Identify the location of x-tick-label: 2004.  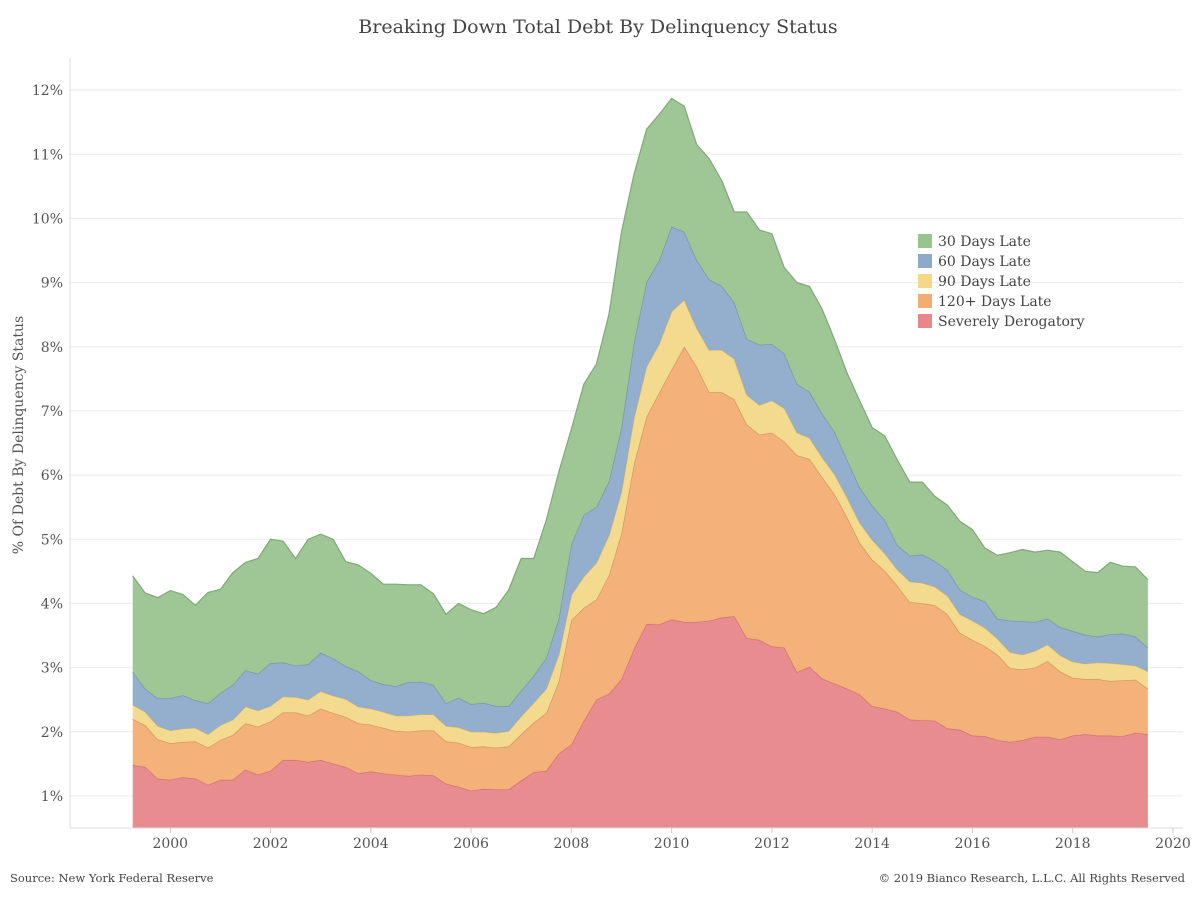
(371, 844).